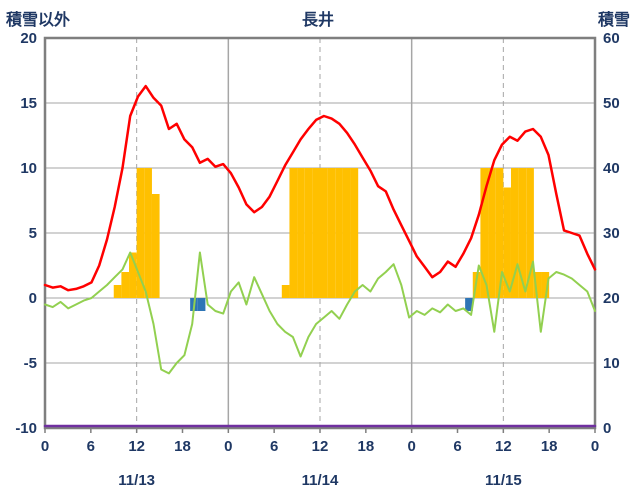 The width and height of the screenshot is (636, 501). What do you see at coordinates (611, 298) in the screenshot?
I see `right-axis-tick-label: 20` at bounding box center [611, 298].